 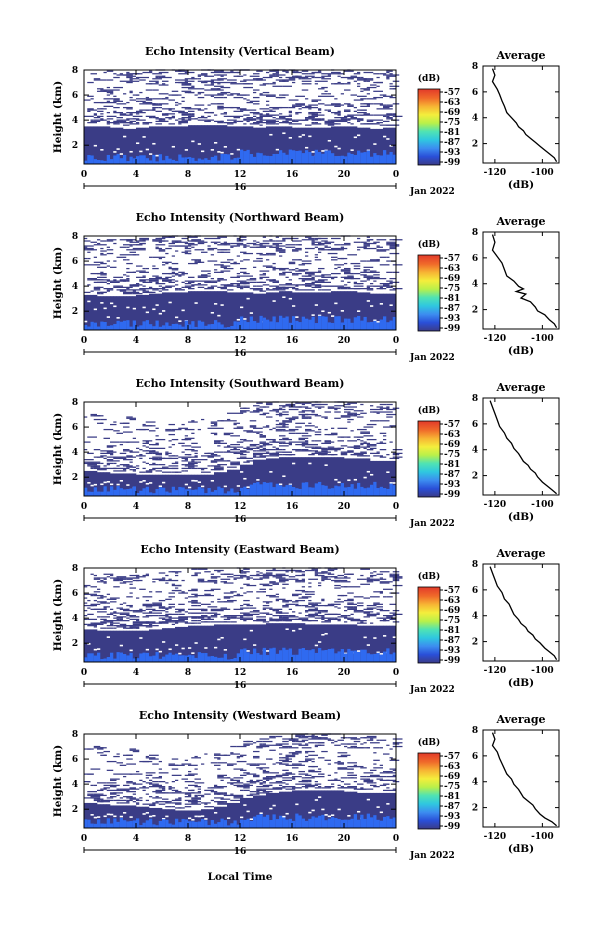 What do you see at coordinates (520, 387) in the screenshot?
I see `profile-title: Average` at bounding box center [520, 387].